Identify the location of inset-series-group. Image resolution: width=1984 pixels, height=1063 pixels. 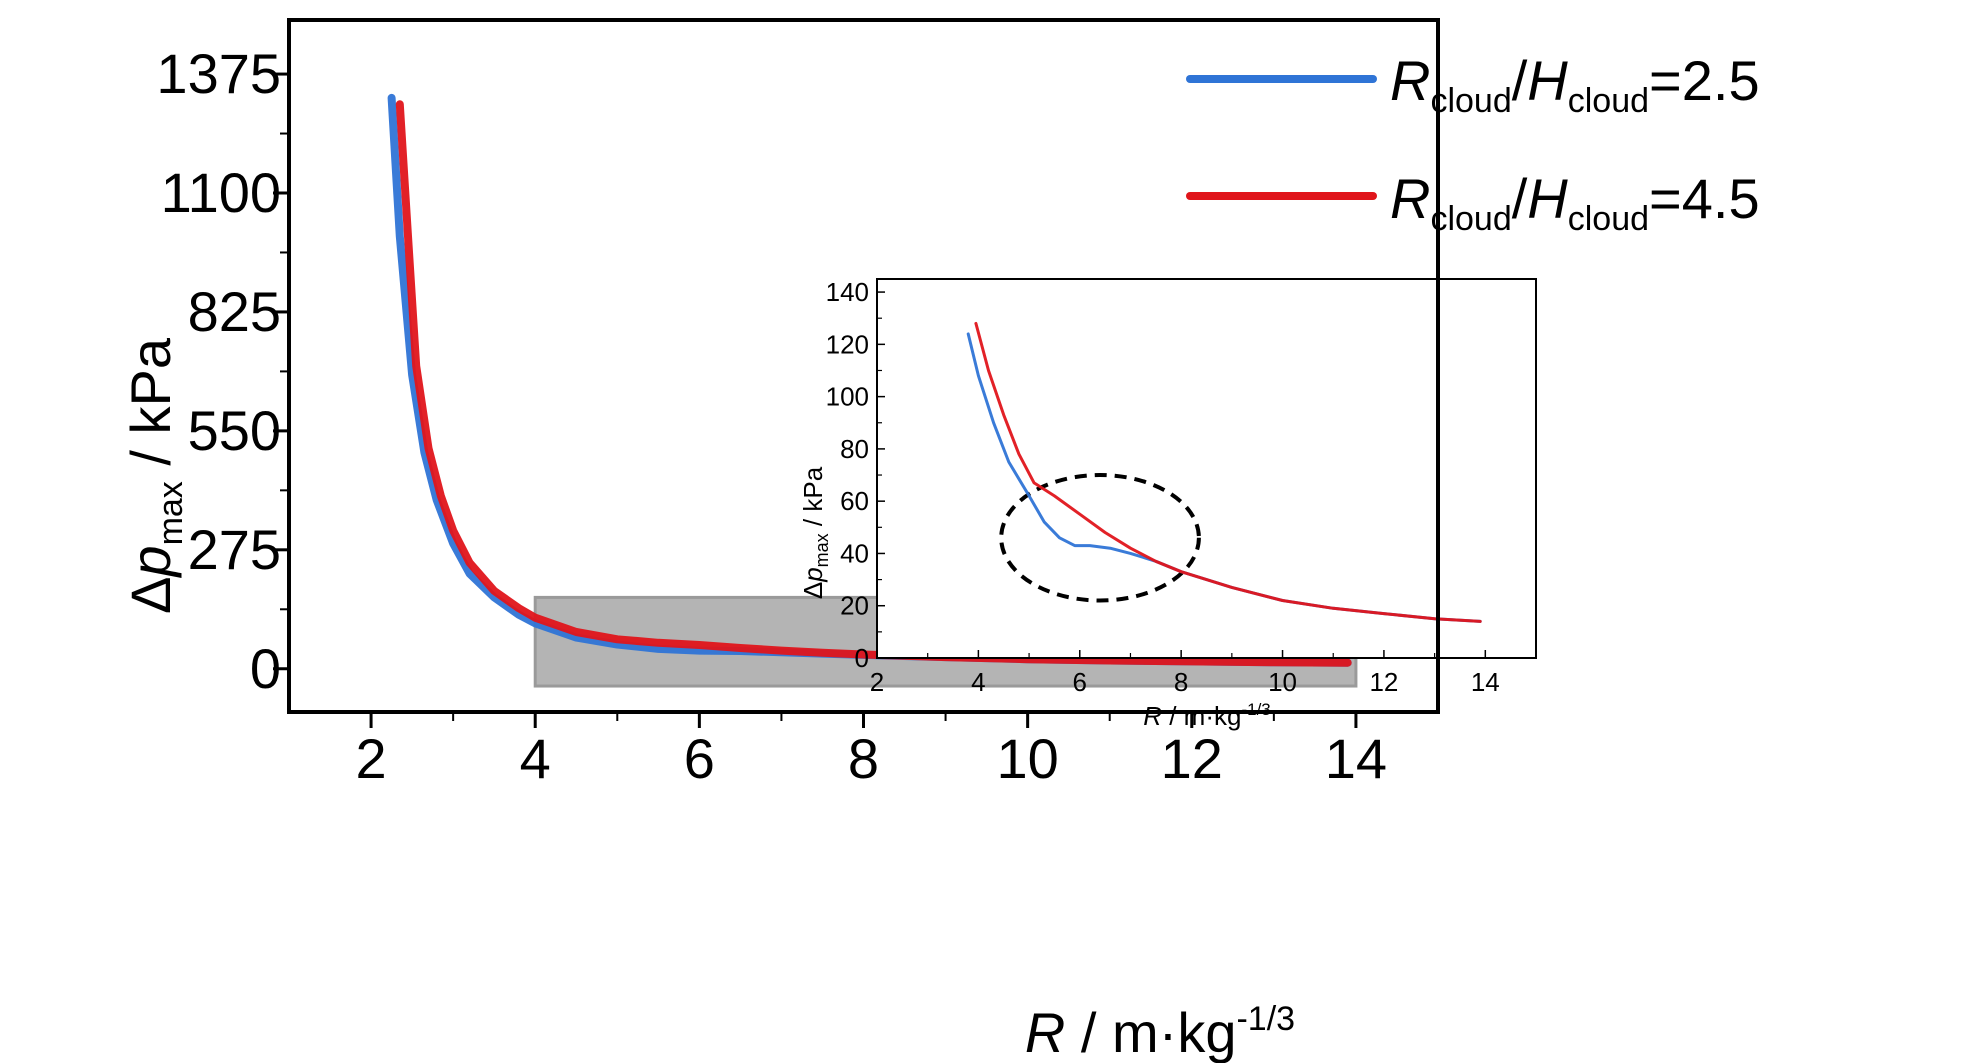
(1224, 472).